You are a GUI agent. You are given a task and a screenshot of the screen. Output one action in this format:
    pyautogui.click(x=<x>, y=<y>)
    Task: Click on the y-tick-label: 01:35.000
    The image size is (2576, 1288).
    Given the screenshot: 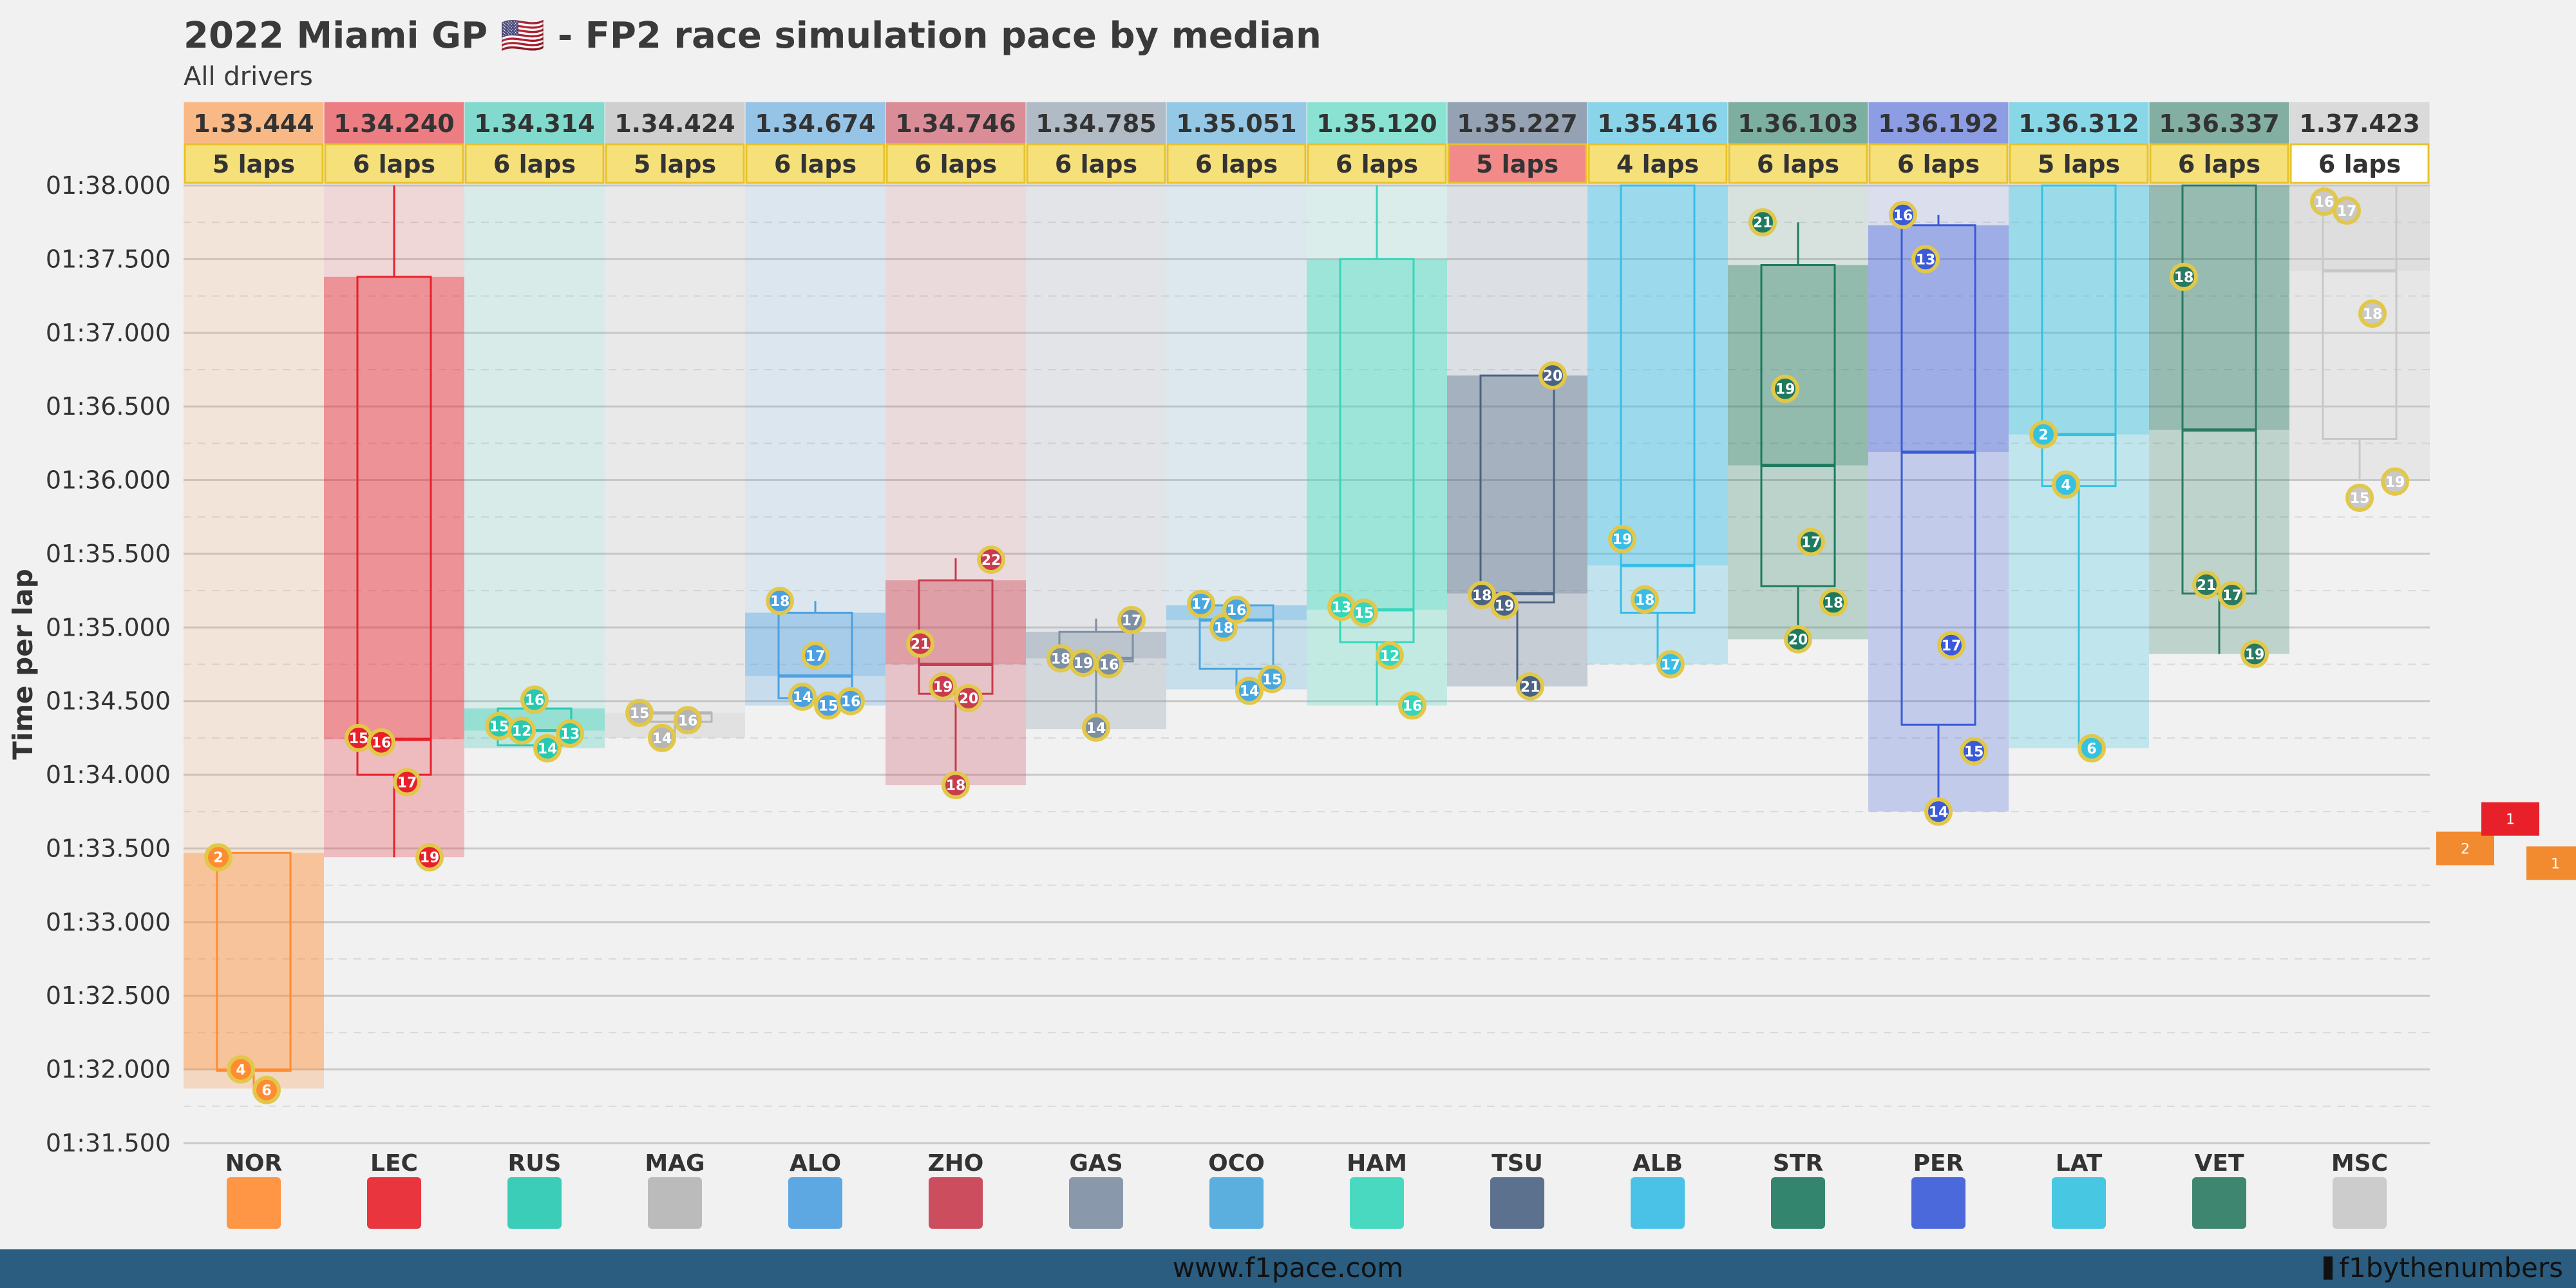 What is the action you would take?
    pyautogui.click(x=108, y=627)
    